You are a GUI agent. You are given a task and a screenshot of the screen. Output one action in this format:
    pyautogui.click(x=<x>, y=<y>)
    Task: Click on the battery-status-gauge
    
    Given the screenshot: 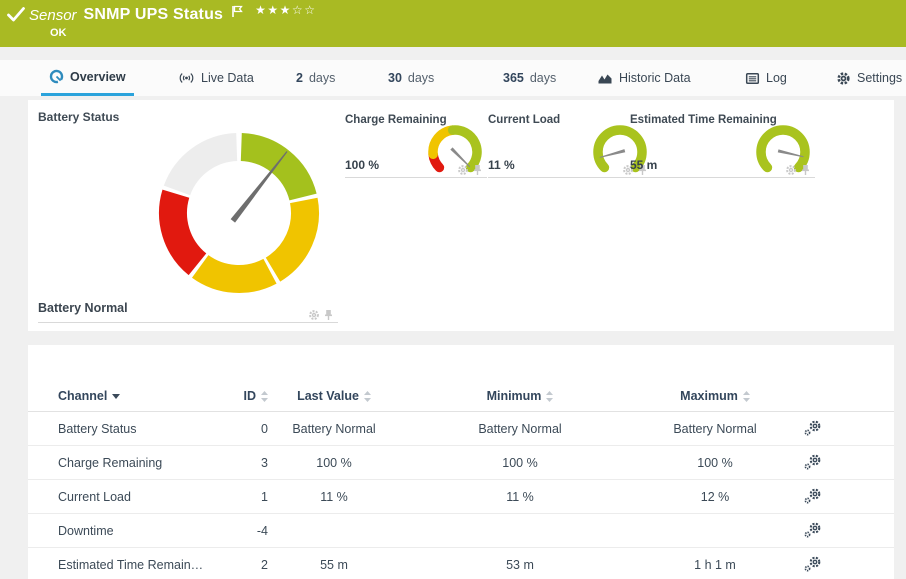 What is the action you would take?
    pyautogui.click(x=239, y=213)
    